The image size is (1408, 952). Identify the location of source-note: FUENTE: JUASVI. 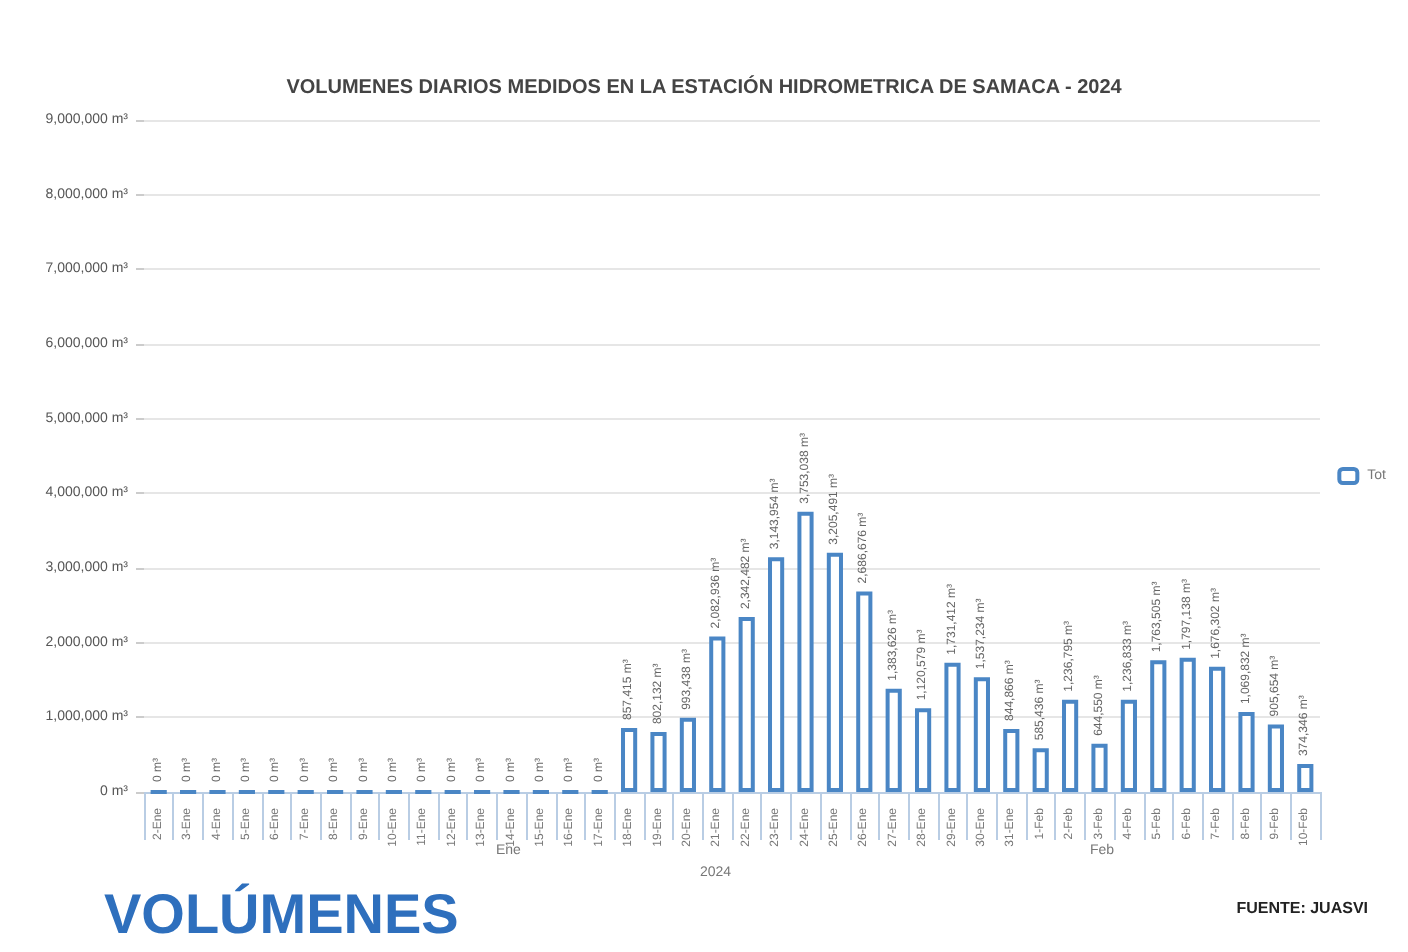
(1302, 908).